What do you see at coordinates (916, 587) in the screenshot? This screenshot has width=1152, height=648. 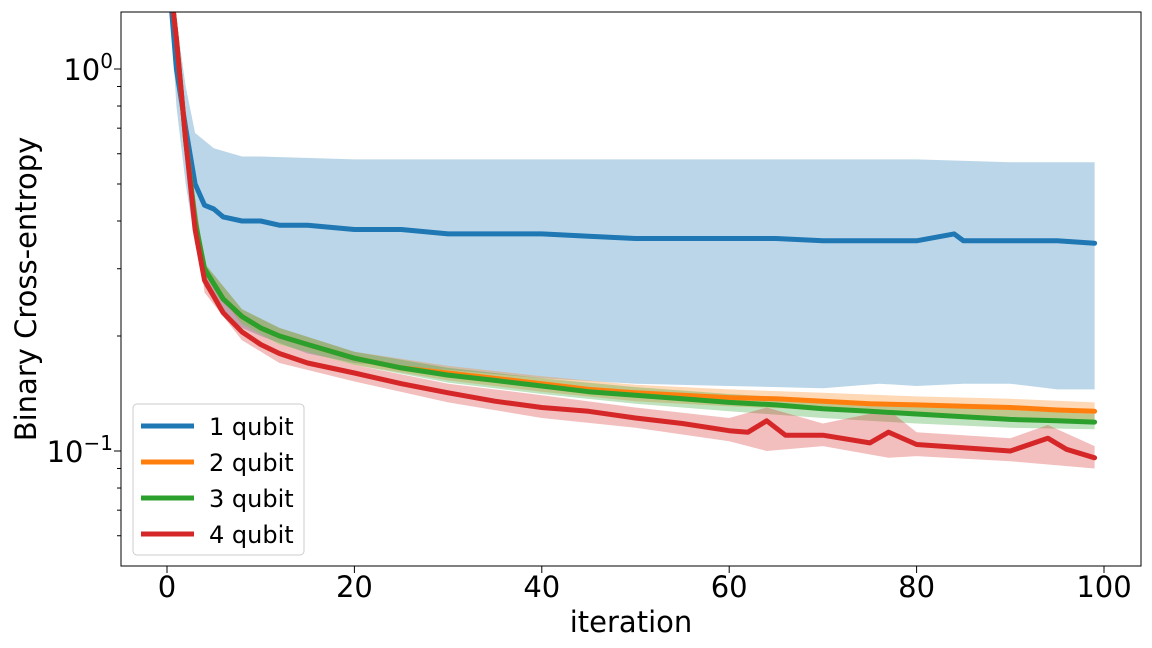 I see `x-tick-label: 80` at bounding box center [916, 587].